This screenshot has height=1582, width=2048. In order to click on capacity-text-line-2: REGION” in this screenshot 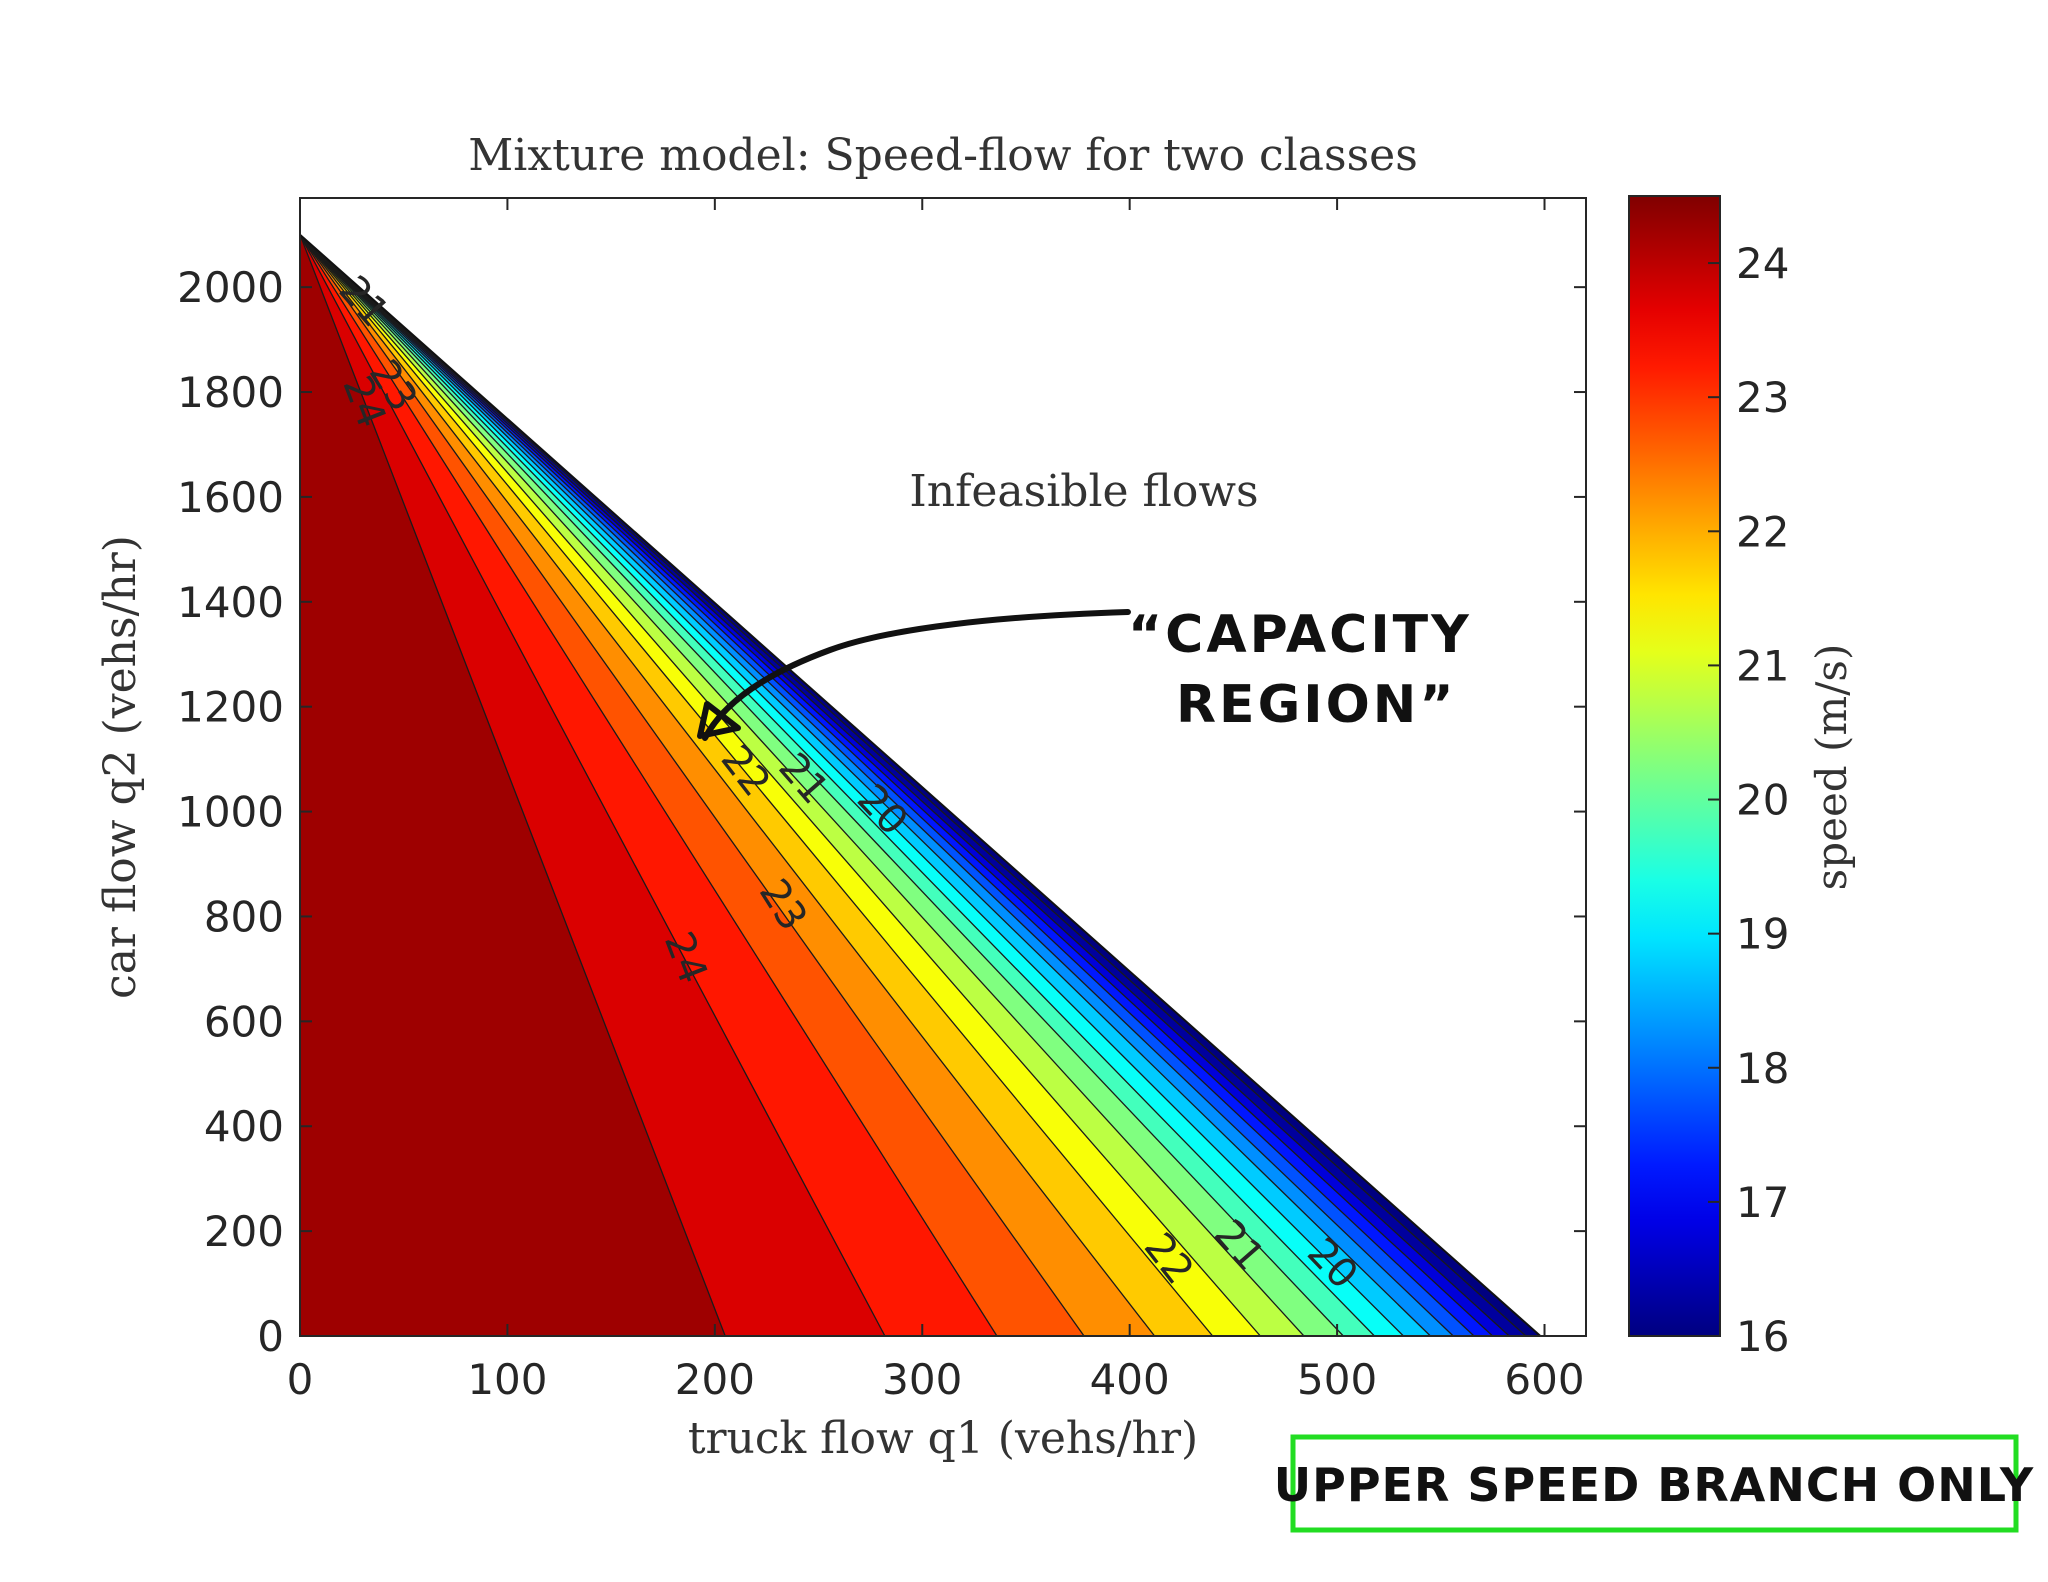, I will do `click(1316, 705)`.